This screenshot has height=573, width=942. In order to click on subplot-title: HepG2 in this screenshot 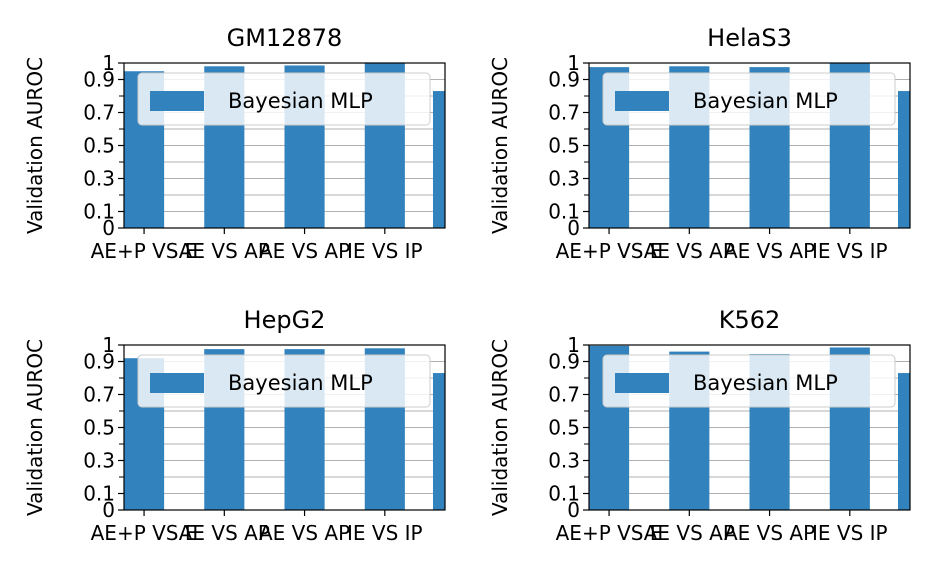, I will do `click(285, 320)`.